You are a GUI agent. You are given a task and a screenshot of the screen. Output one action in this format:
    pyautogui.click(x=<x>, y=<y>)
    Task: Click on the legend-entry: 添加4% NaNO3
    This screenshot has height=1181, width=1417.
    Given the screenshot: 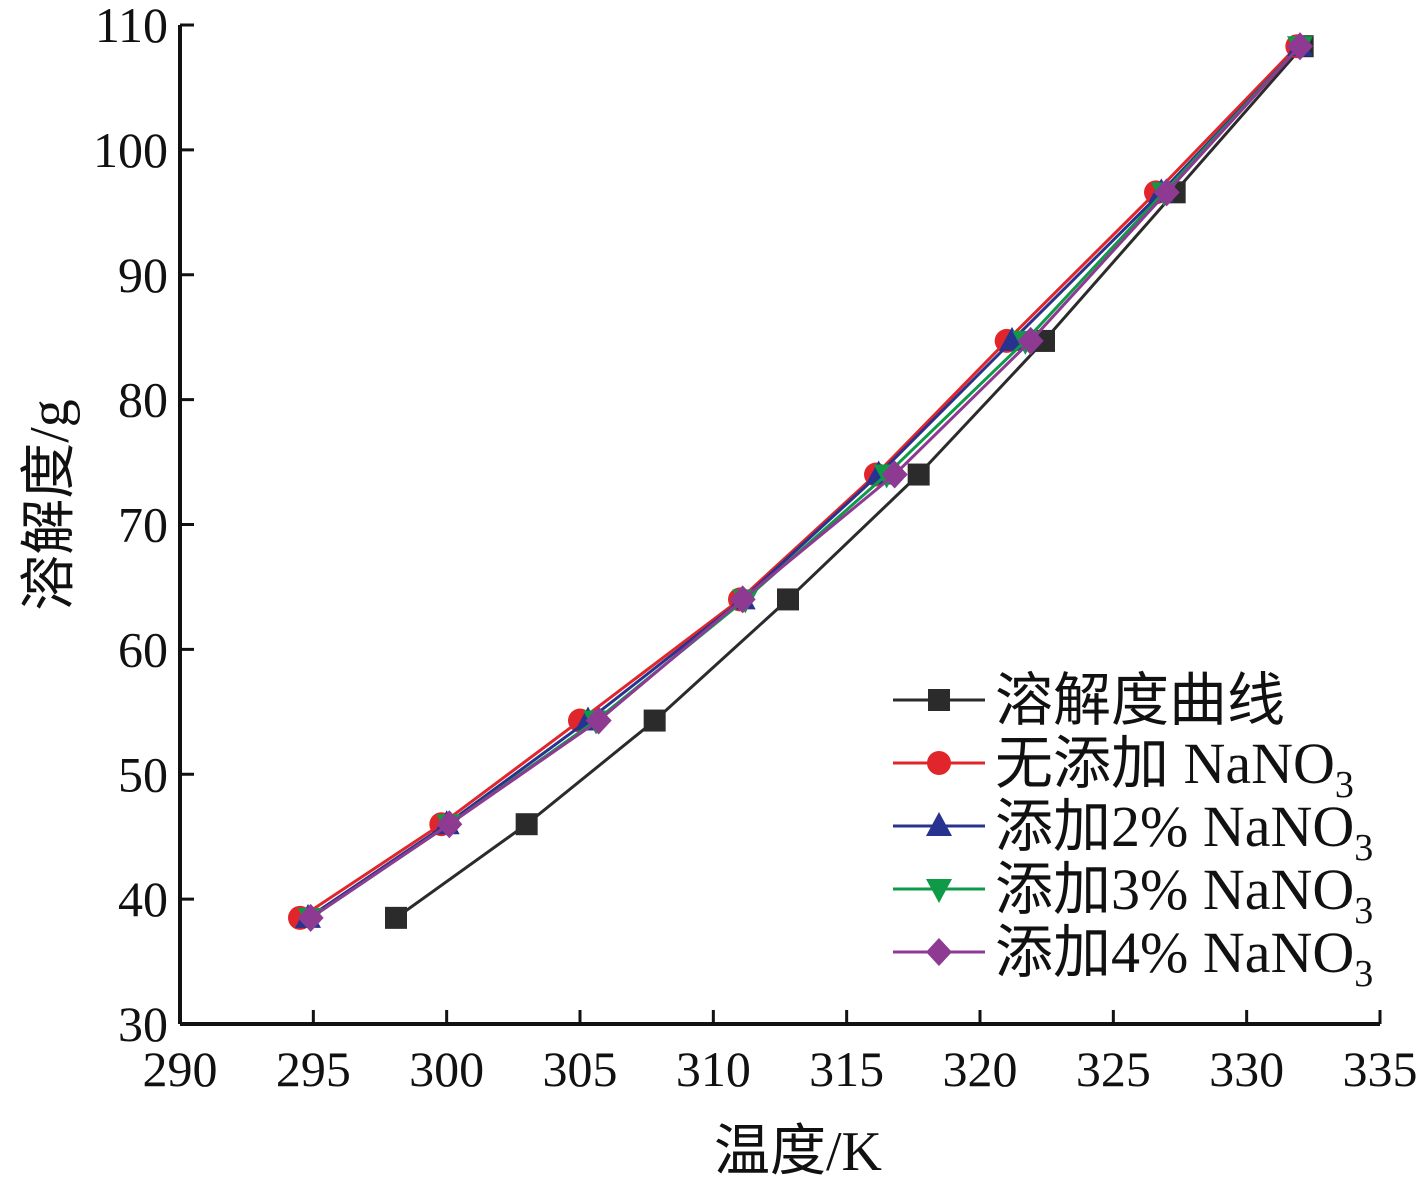 What is the action you would take?
    pyautogui.click(x=1133, y=957)
    